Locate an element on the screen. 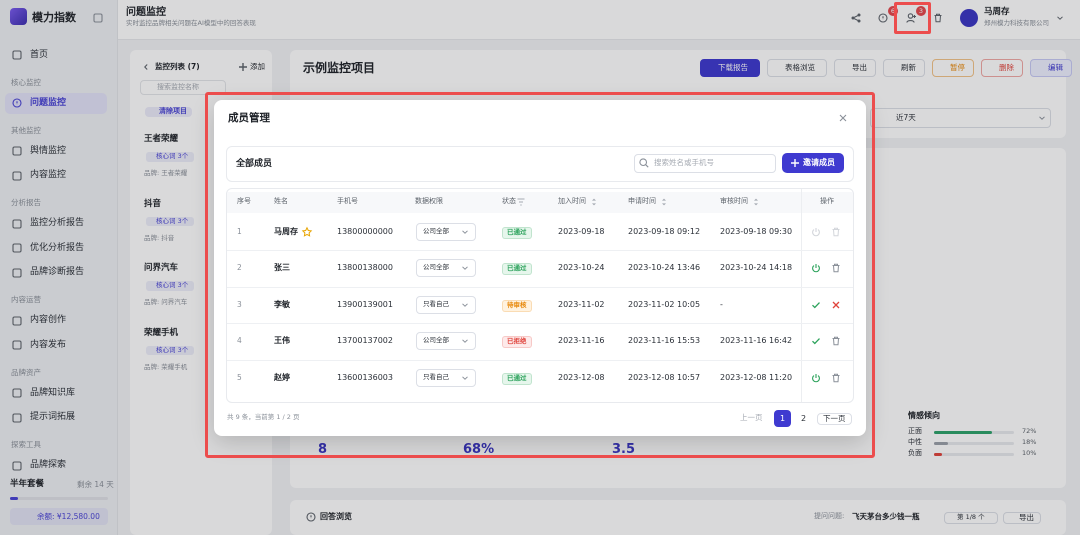 The height and width of the screenshot is (535, 1080). nav-active is located at coordinates (56, 103).